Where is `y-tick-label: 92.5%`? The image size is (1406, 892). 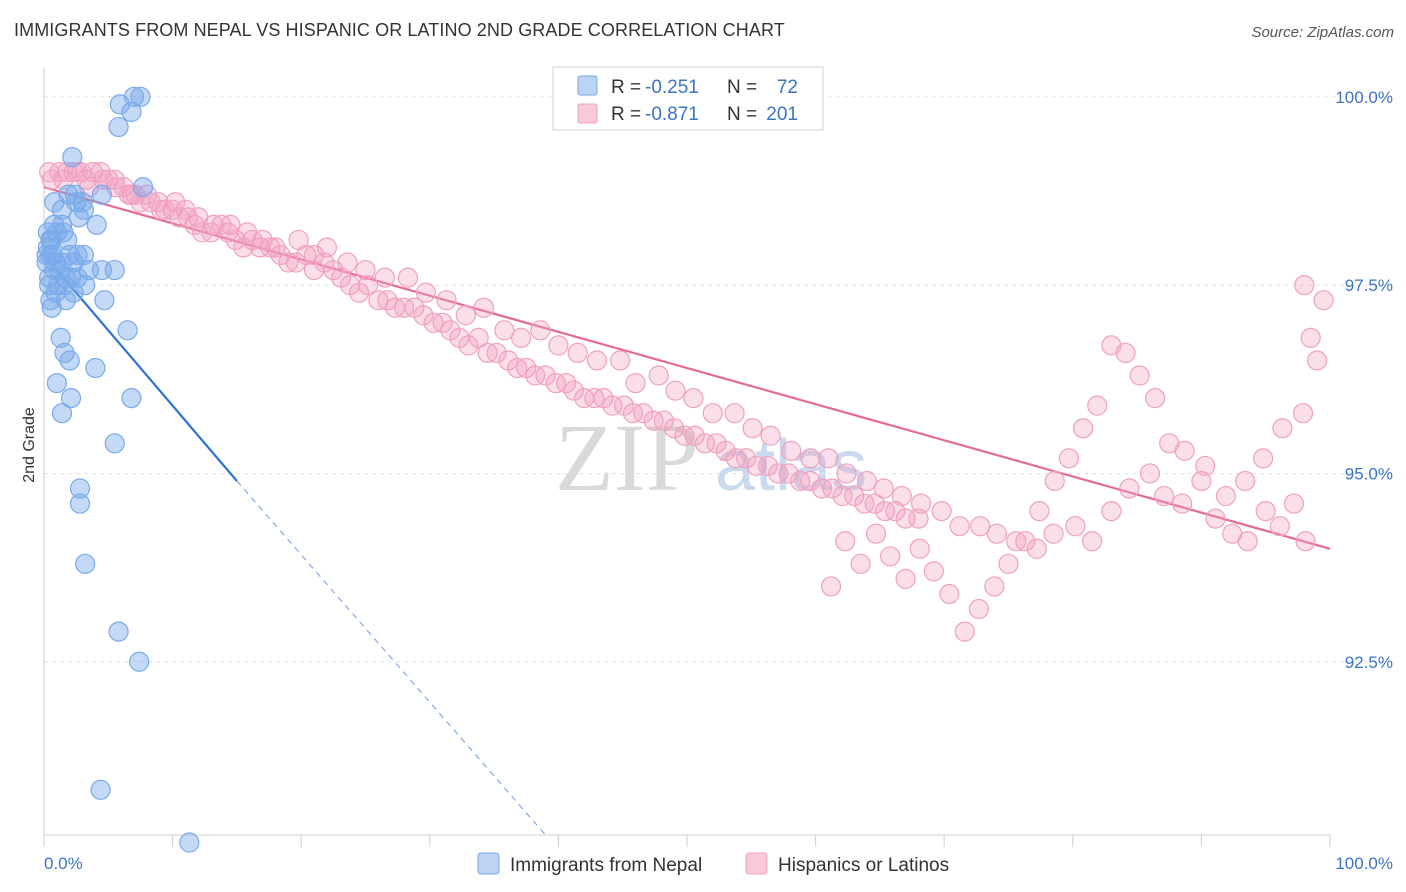 y-tick-label: 92.5% is located at coordinates (1369, 662).